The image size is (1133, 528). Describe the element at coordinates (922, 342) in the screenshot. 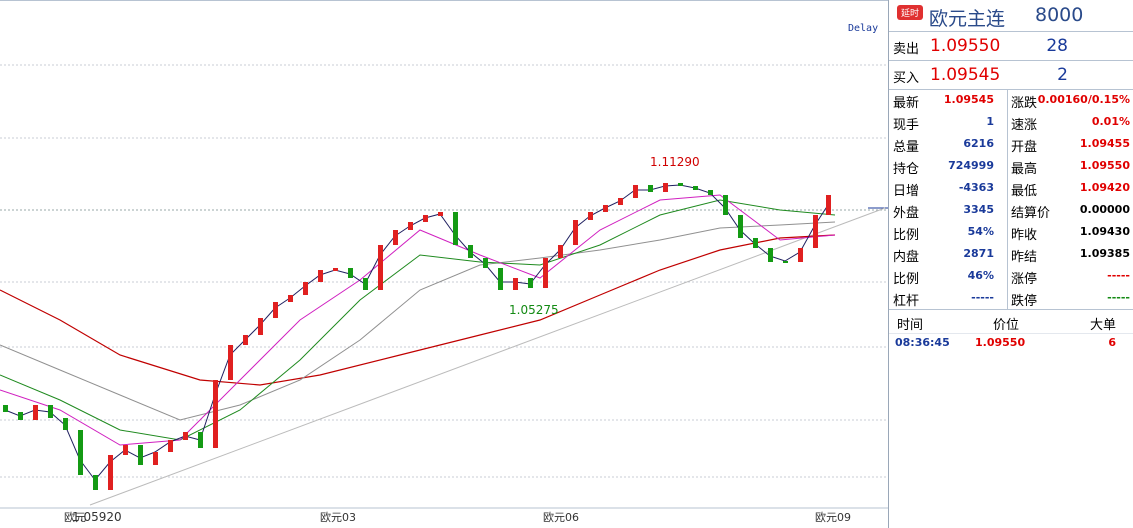

I see `trade-cell: 08:36:45` at that location.